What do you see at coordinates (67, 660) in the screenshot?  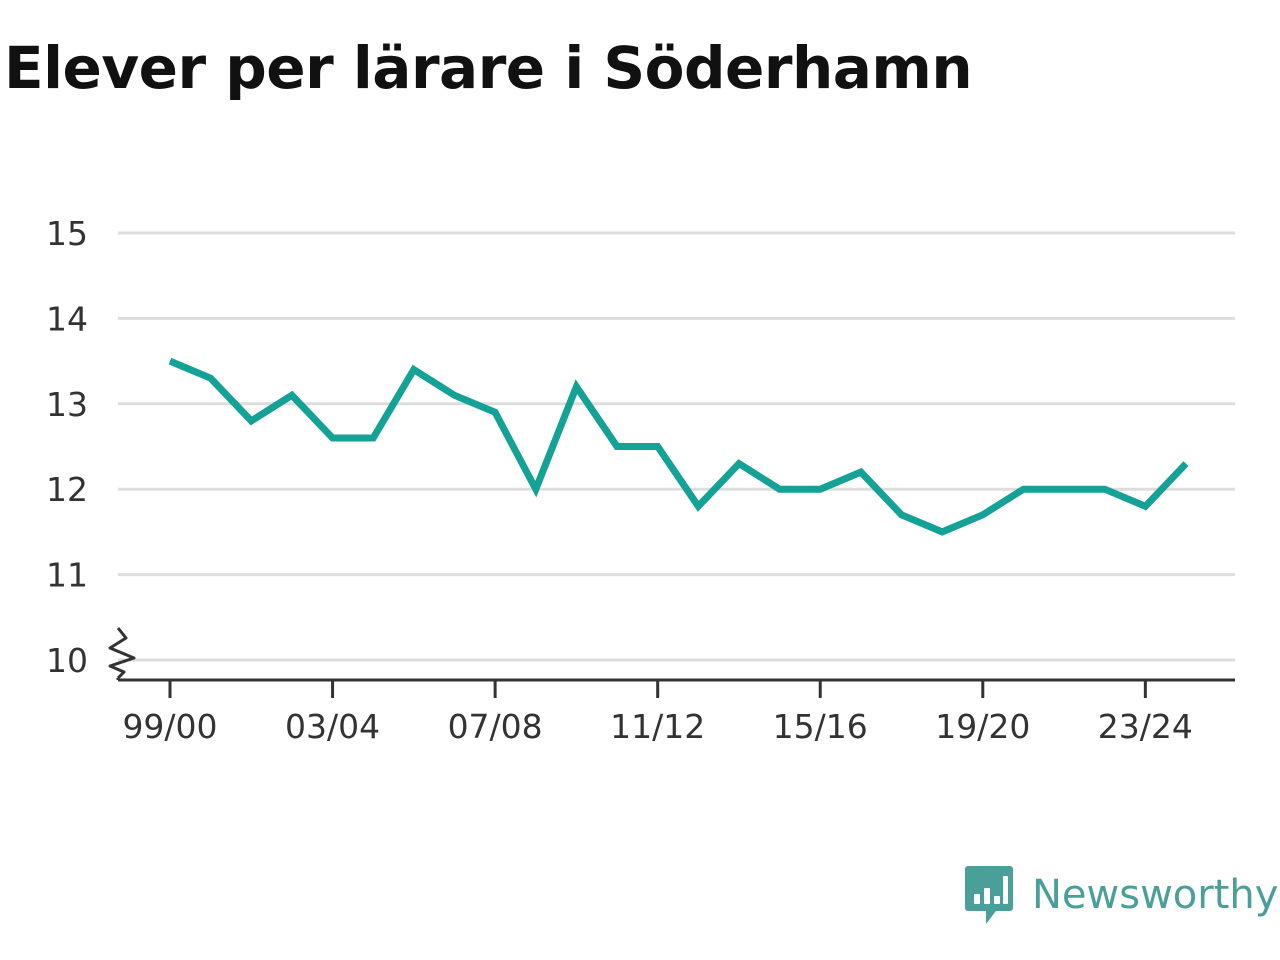 I see `y-tick-label: 10` at bounding box center [67, 660].